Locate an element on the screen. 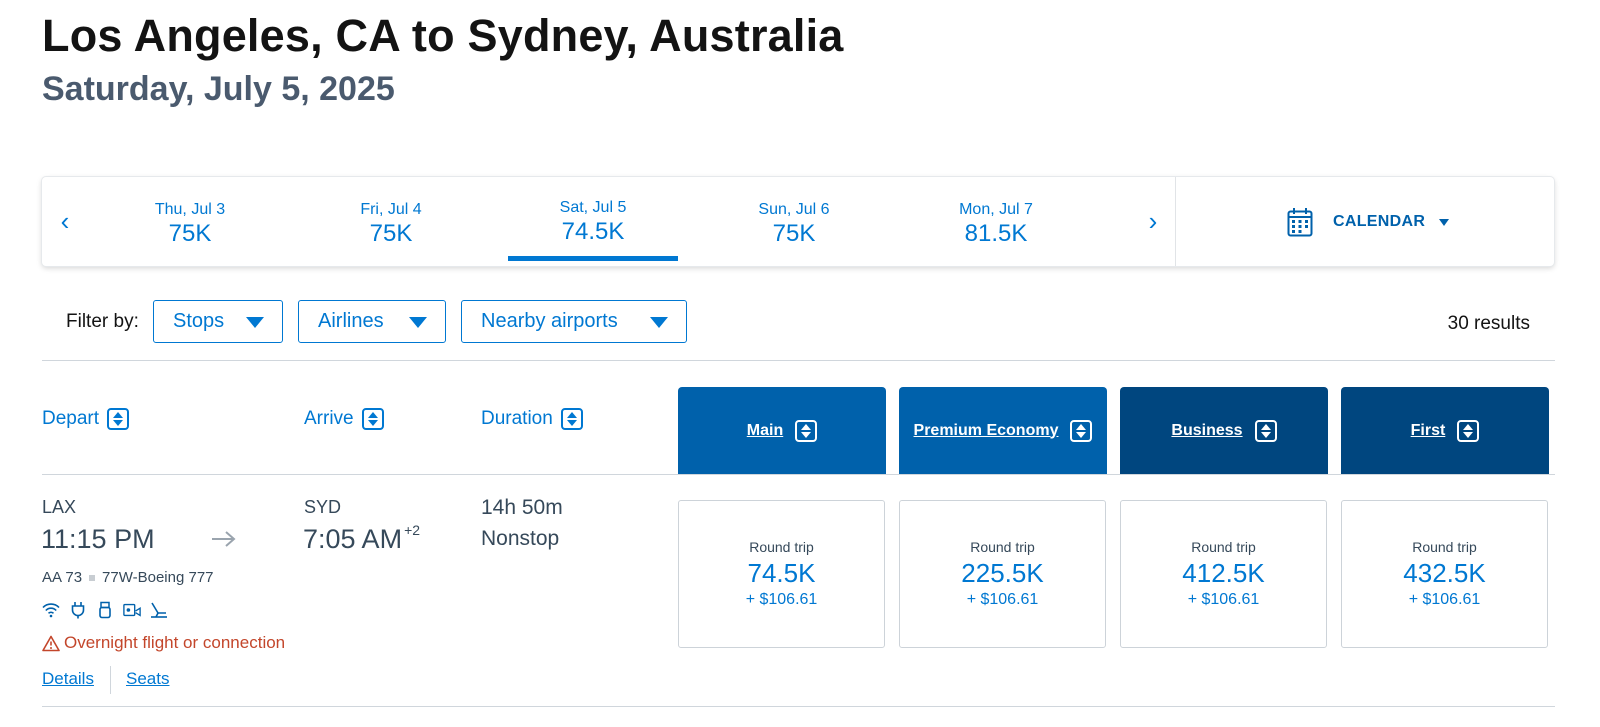  flight-stops: Nonstop is located at coordinates (520, 538).